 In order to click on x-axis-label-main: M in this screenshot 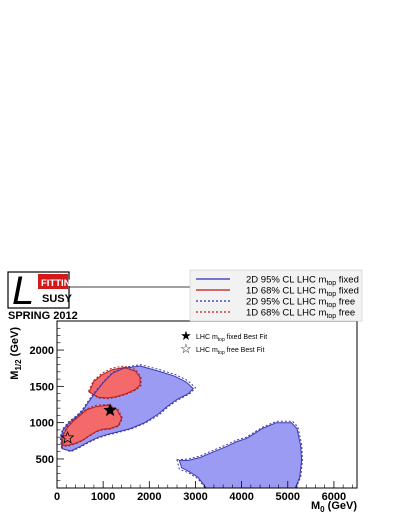, I will do `click(315, 506)`.